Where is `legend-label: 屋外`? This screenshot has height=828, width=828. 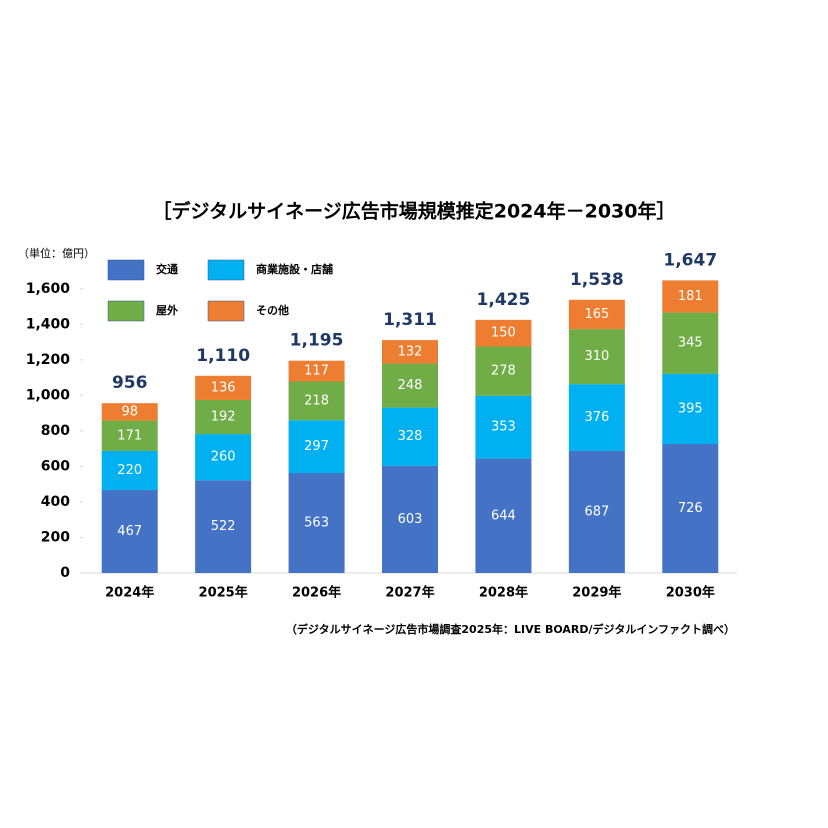 legend-label: 屋外 is located at coordinates (167, 310).